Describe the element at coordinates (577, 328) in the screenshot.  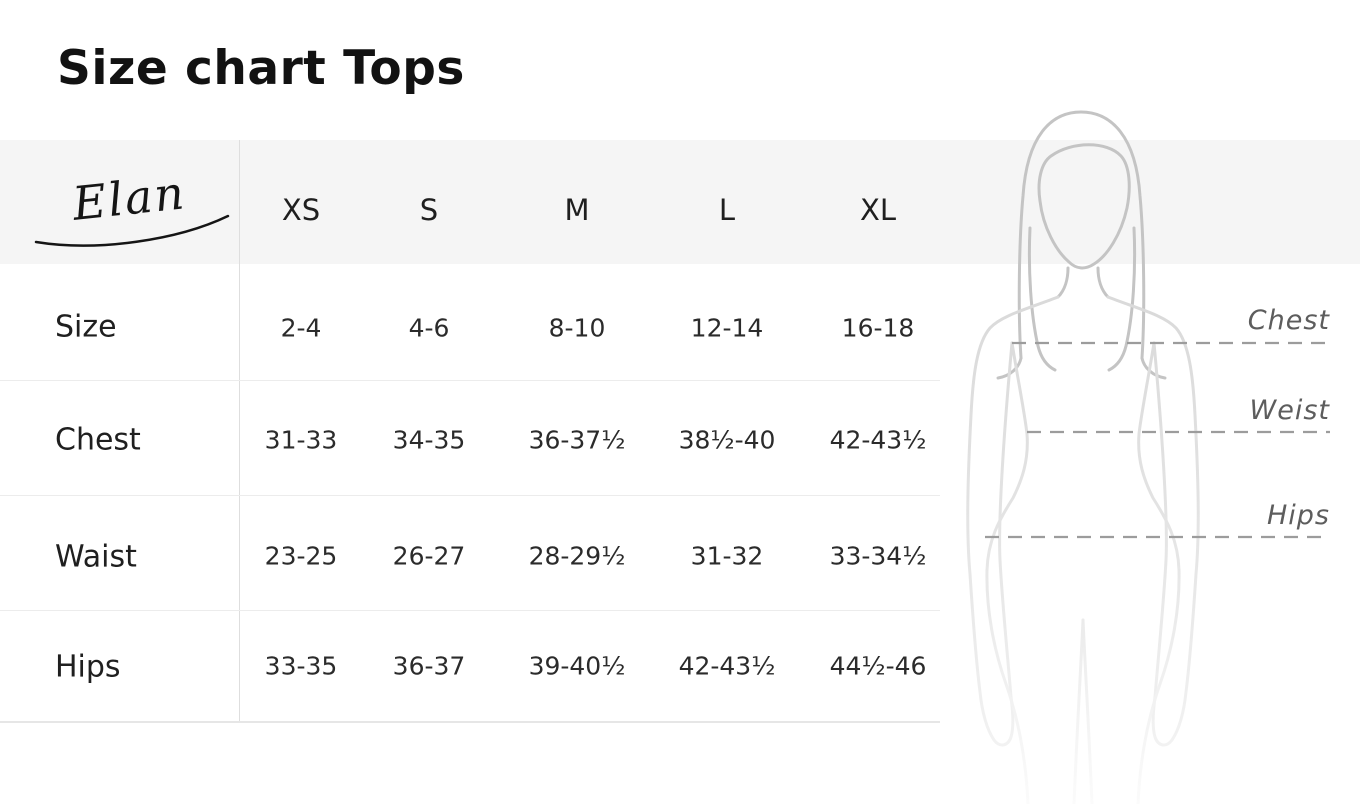
I see `table-cell: 8-10` at that location.